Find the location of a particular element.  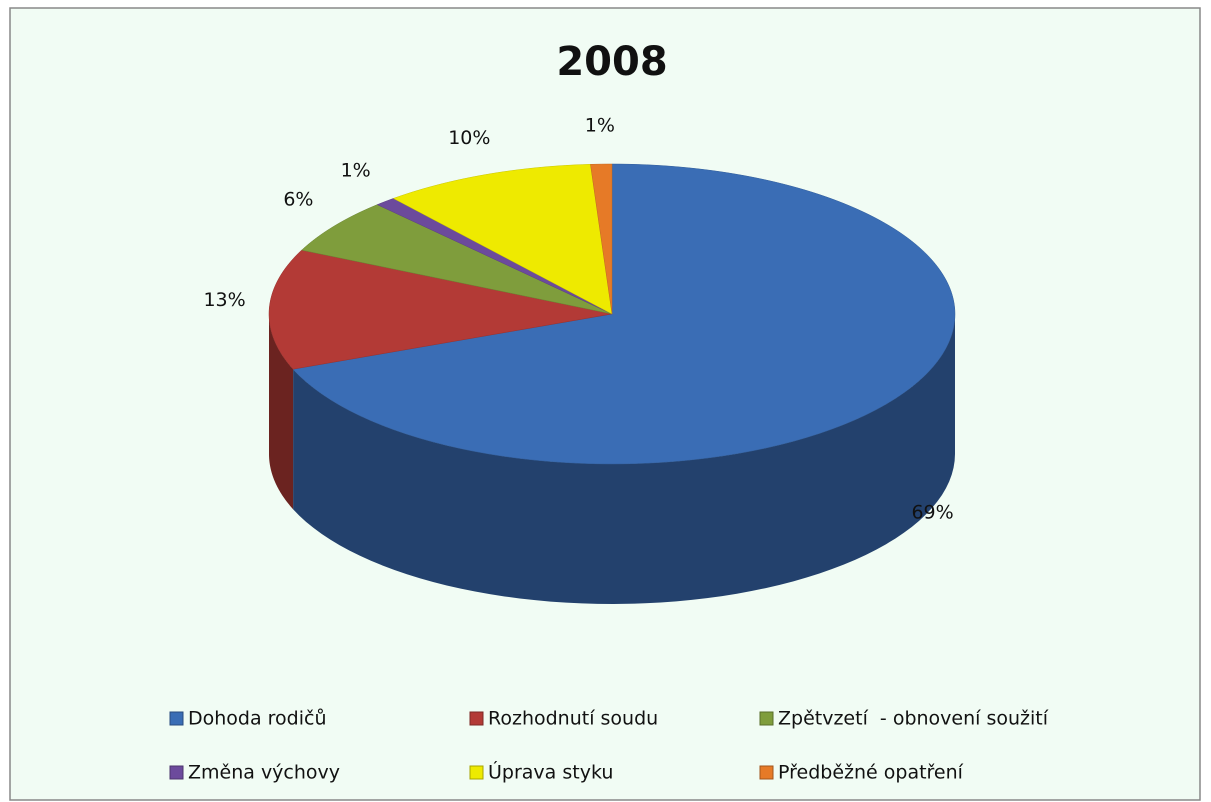

chart-title: 2008 is located at coordinates (611, 62).